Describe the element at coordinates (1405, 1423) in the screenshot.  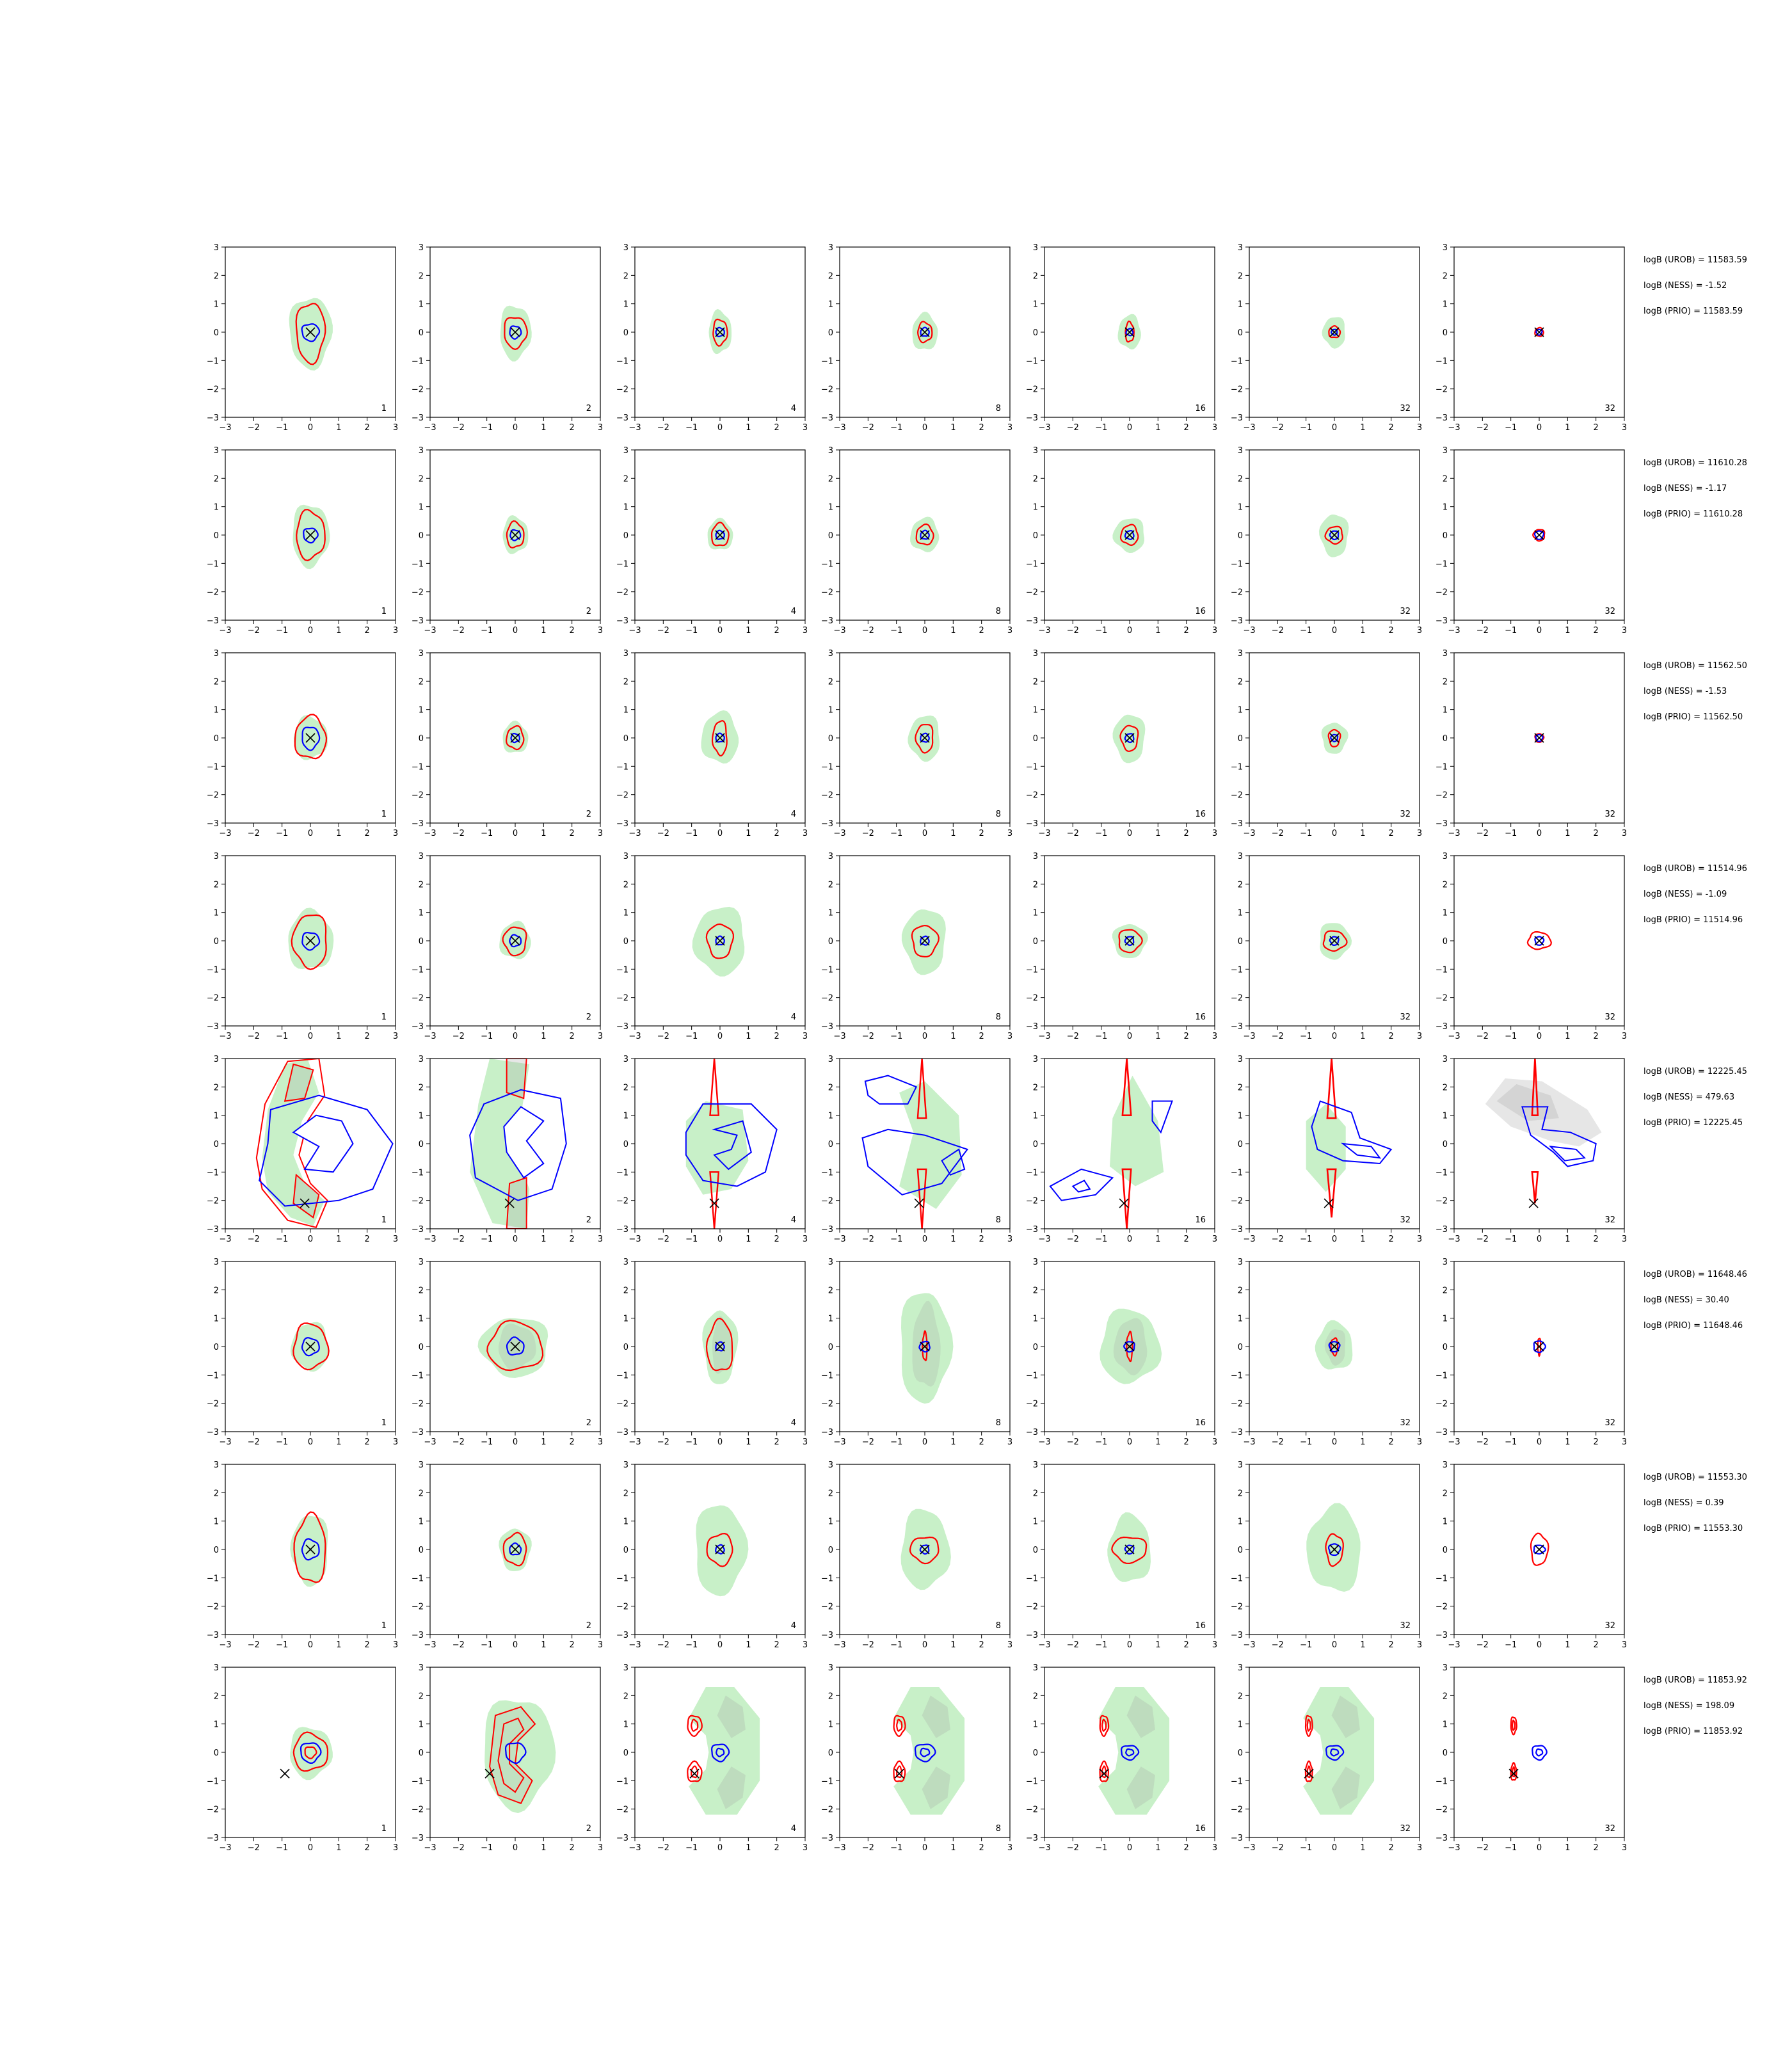
I see `column-label: 32` at that location.